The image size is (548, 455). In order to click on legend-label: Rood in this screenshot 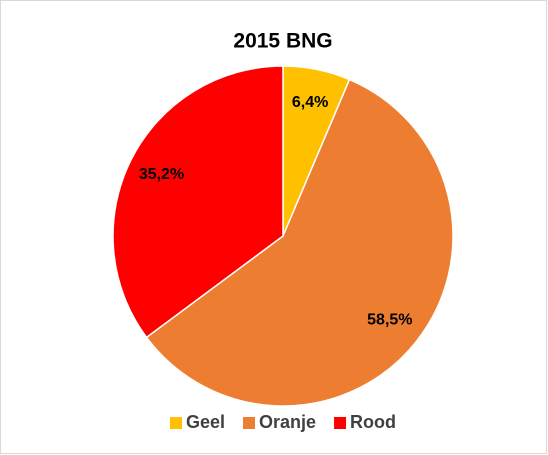, I will do `click(373, 422)`.